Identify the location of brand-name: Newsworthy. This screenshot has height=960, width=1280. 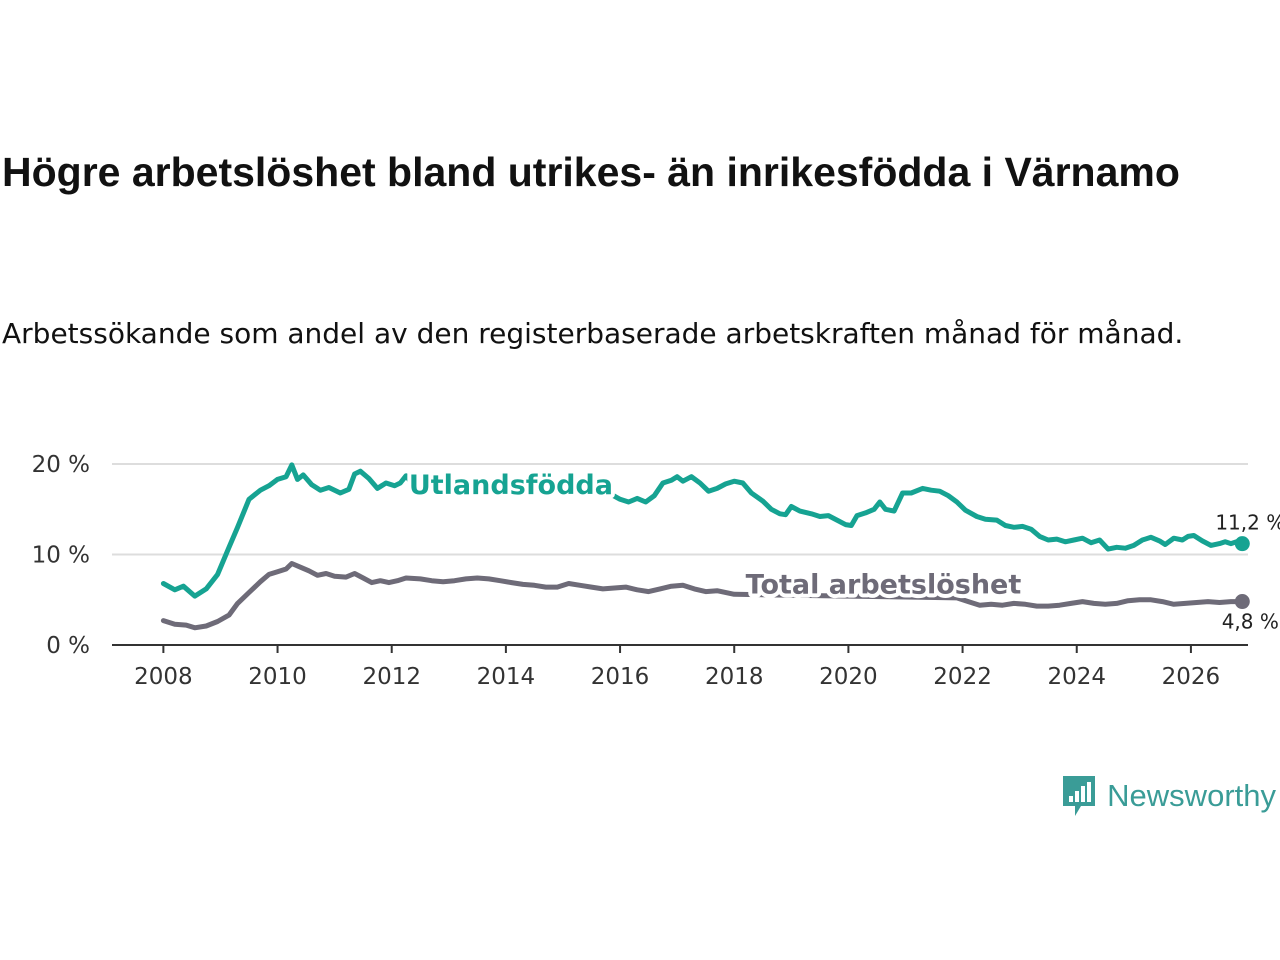
(1191, 795).